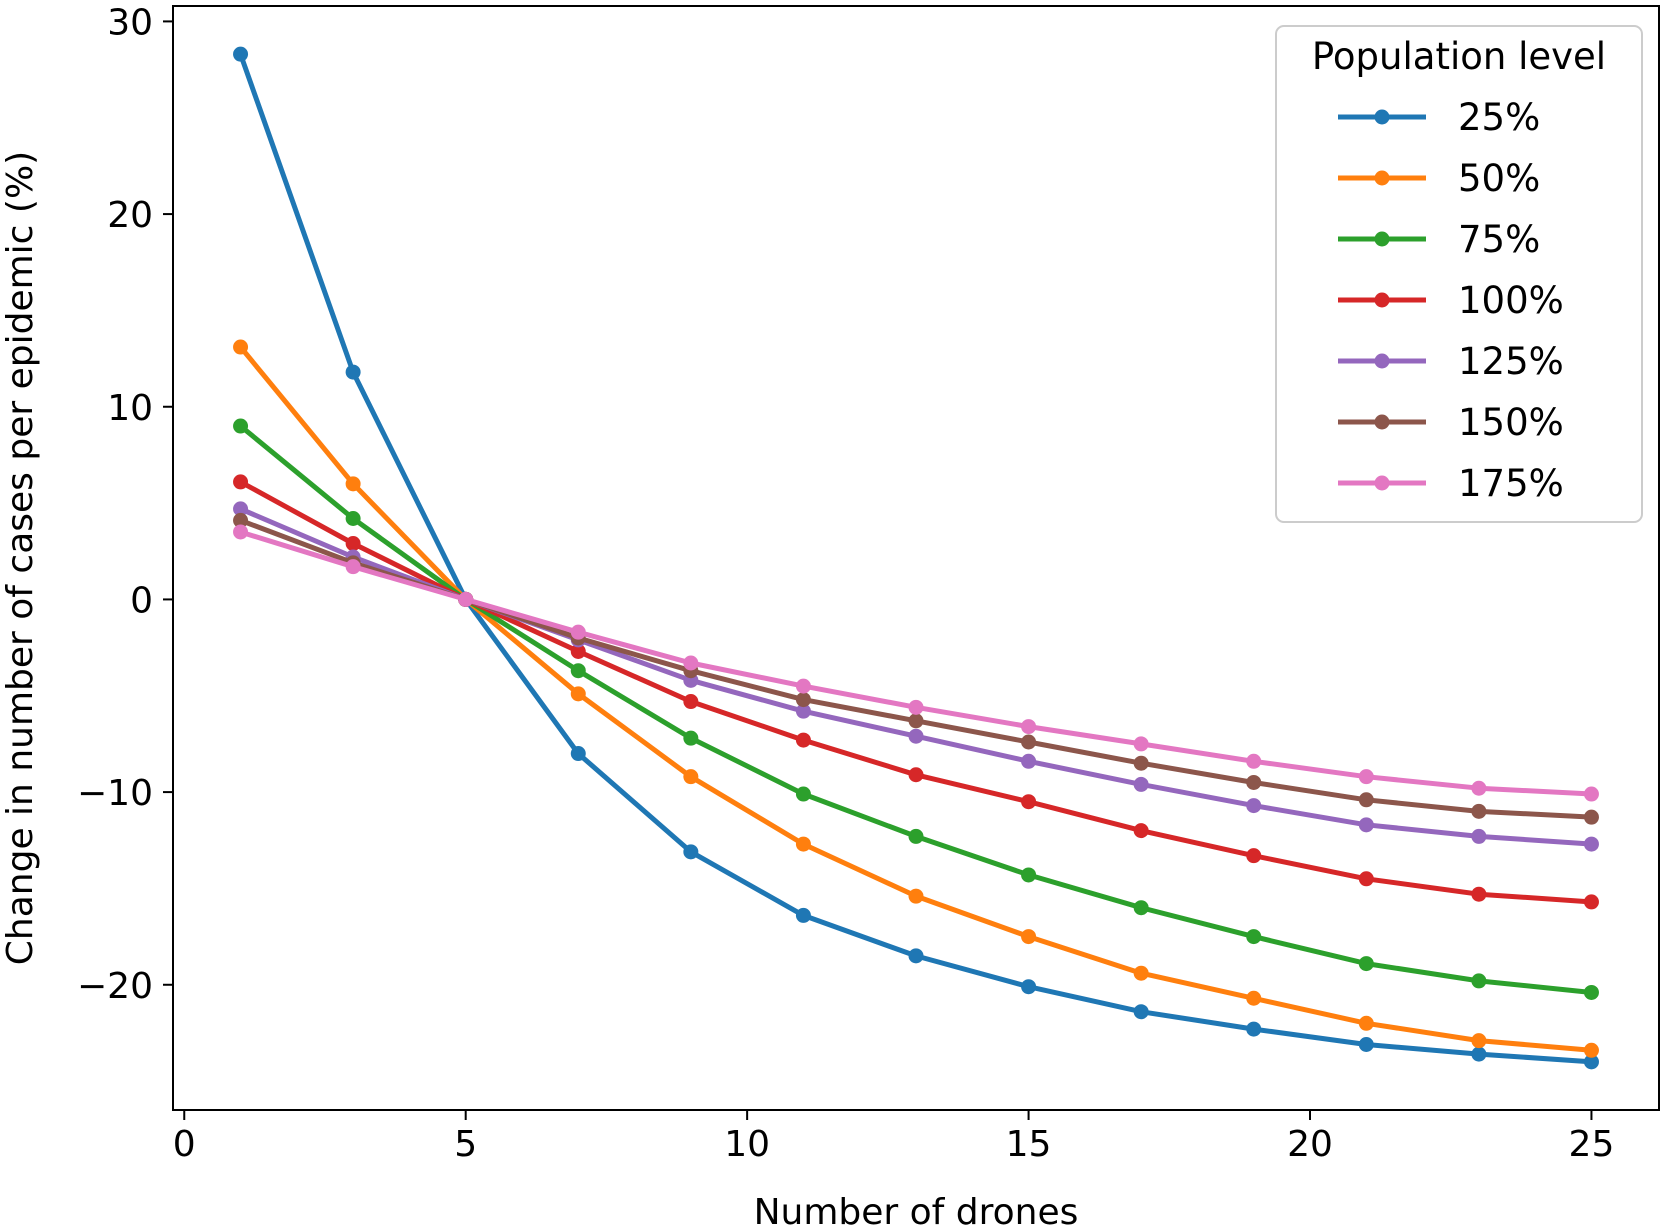 This screenshot has width=1664, height=1229. Describe the element at coordinates (130, 408) in the screenshot. I see `y-tick-label: 10` at that location.